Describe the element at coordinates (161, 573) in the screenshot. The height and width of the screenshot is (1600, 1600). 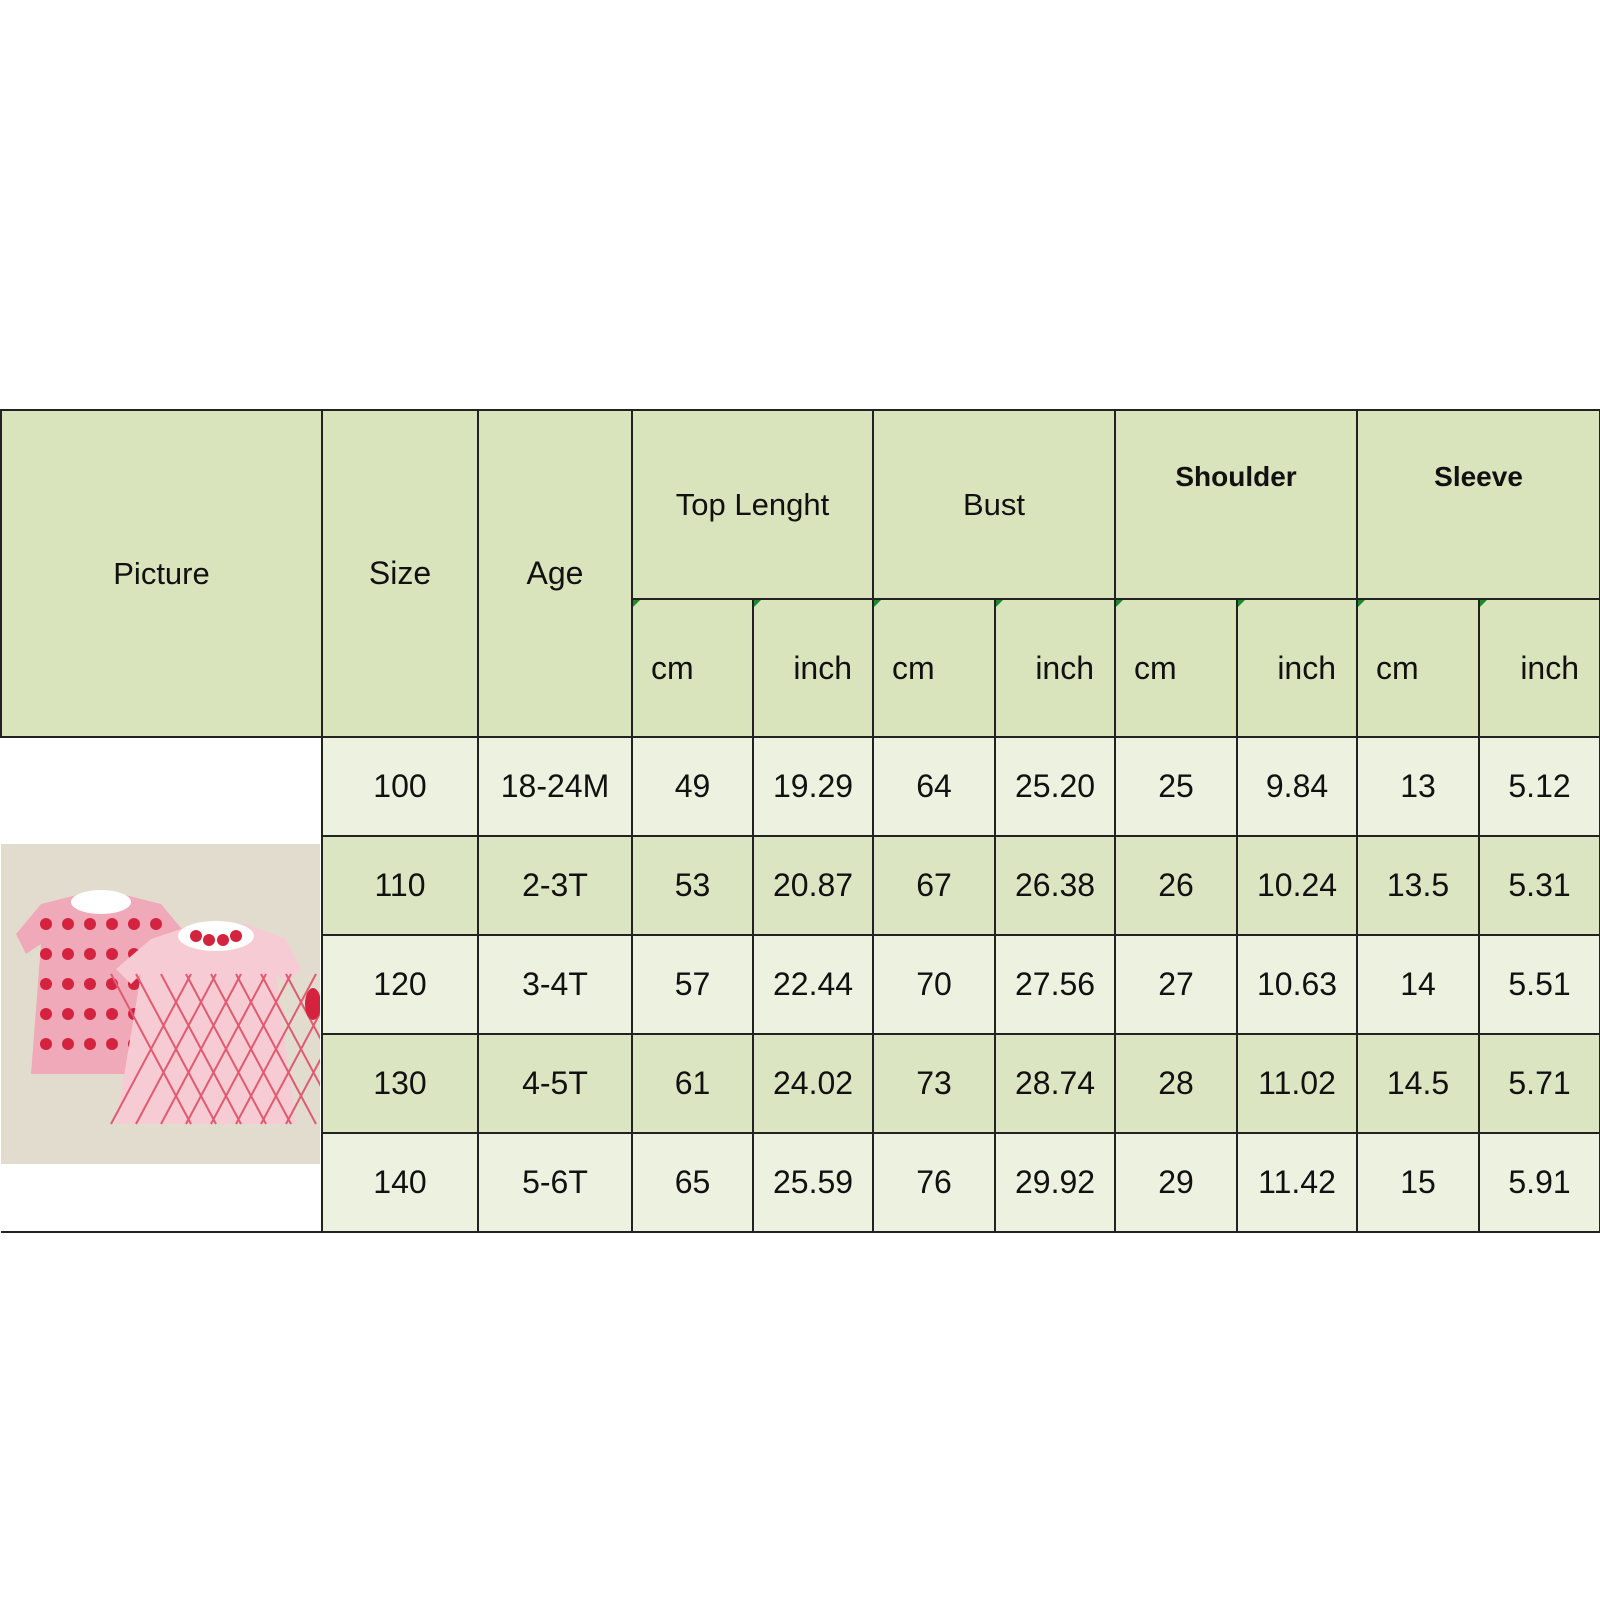
I see `header-picture: Picture` at that location.